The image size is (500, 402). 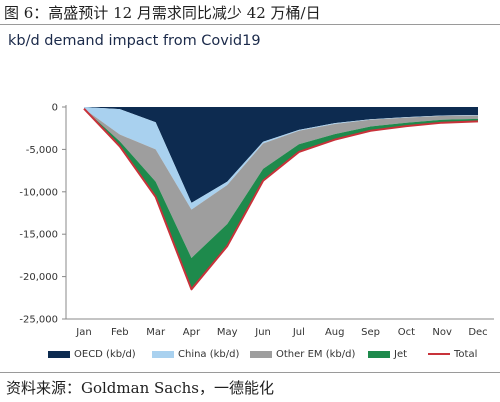 What do you see at coordinates (140, 388) in the screenshot?
I see `source-note: 资料来源：Goldman Sachs，一德能化` at bounding box center [140, 388].